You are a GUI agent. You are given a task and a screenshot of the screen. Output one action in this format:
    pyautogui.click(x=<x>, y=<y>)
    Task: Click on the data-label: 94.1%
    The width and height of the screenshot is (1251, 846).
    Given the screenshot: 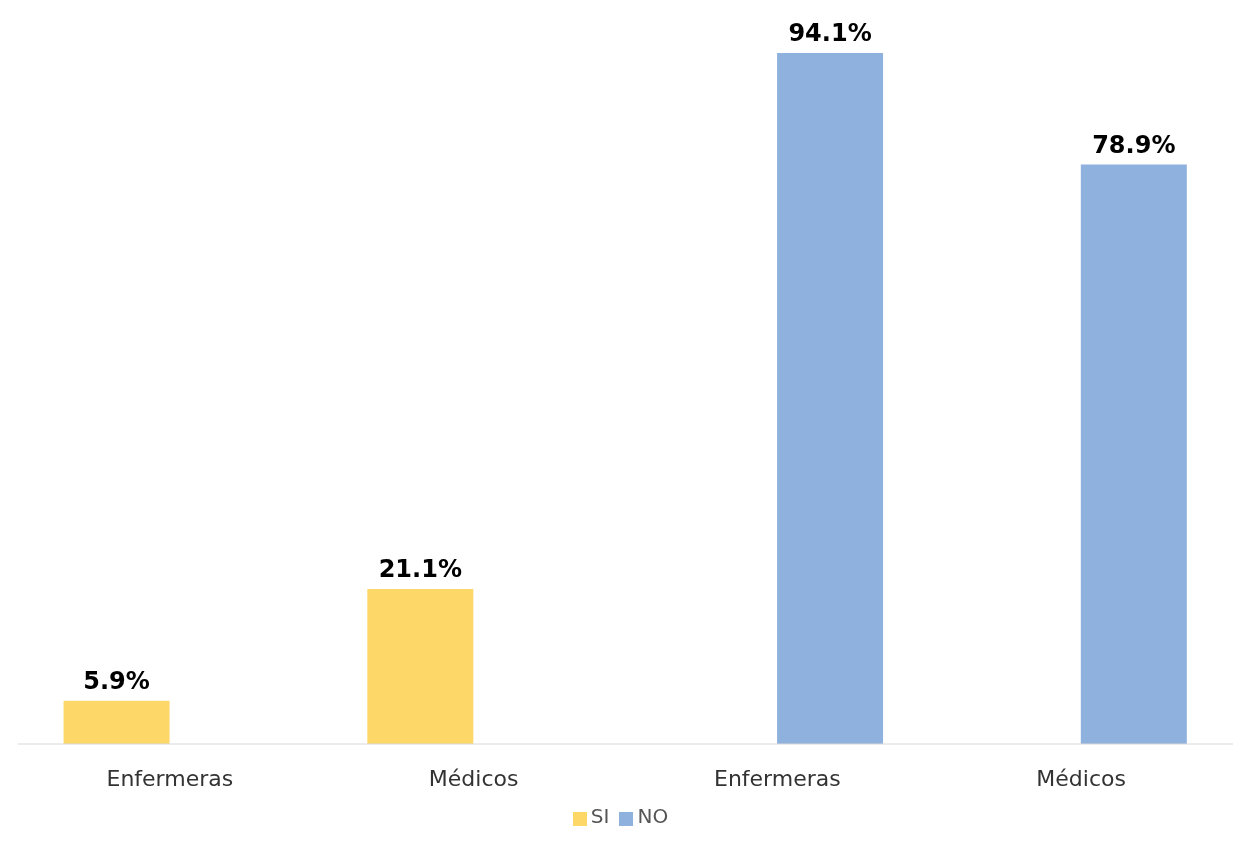 What is the action you would take?
    pyautogui.click(x=830, y=33)
    